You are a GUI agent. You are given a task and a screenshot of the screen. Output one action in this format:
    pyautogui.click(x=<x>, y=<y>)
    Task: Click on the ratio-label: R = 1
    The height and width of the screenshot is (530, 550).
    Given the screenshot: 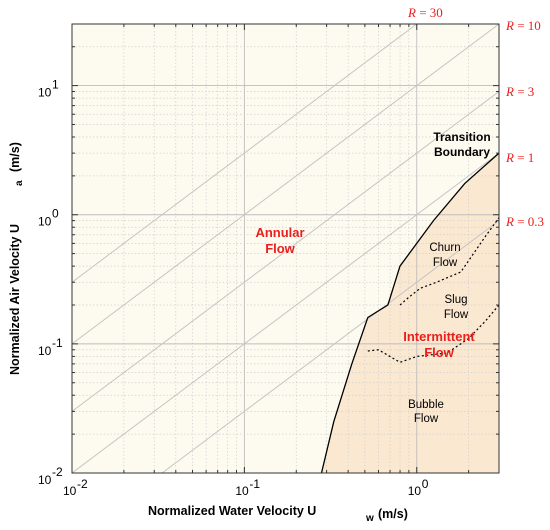 What is the action you would take?
    pyautogui.click(x=519, y=157)
    